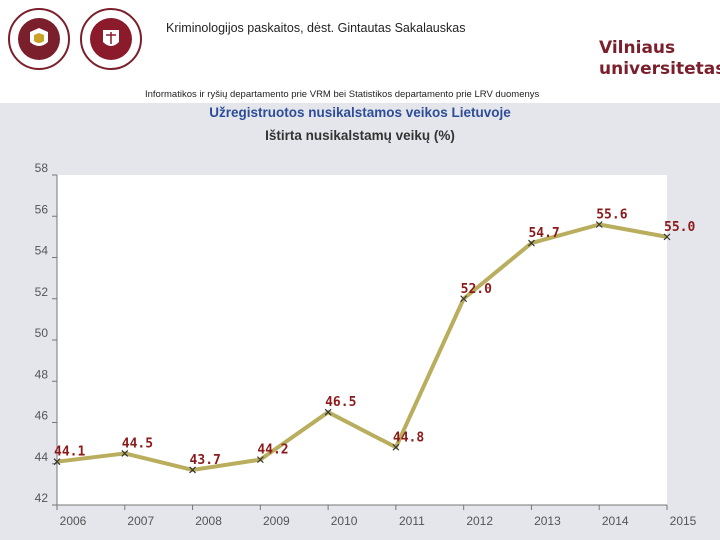 This screenshot has height=540, width=720. Describe the element at coordinates (547, 521) in the screenshot. I see `x-tick-label: 2013` at that location.